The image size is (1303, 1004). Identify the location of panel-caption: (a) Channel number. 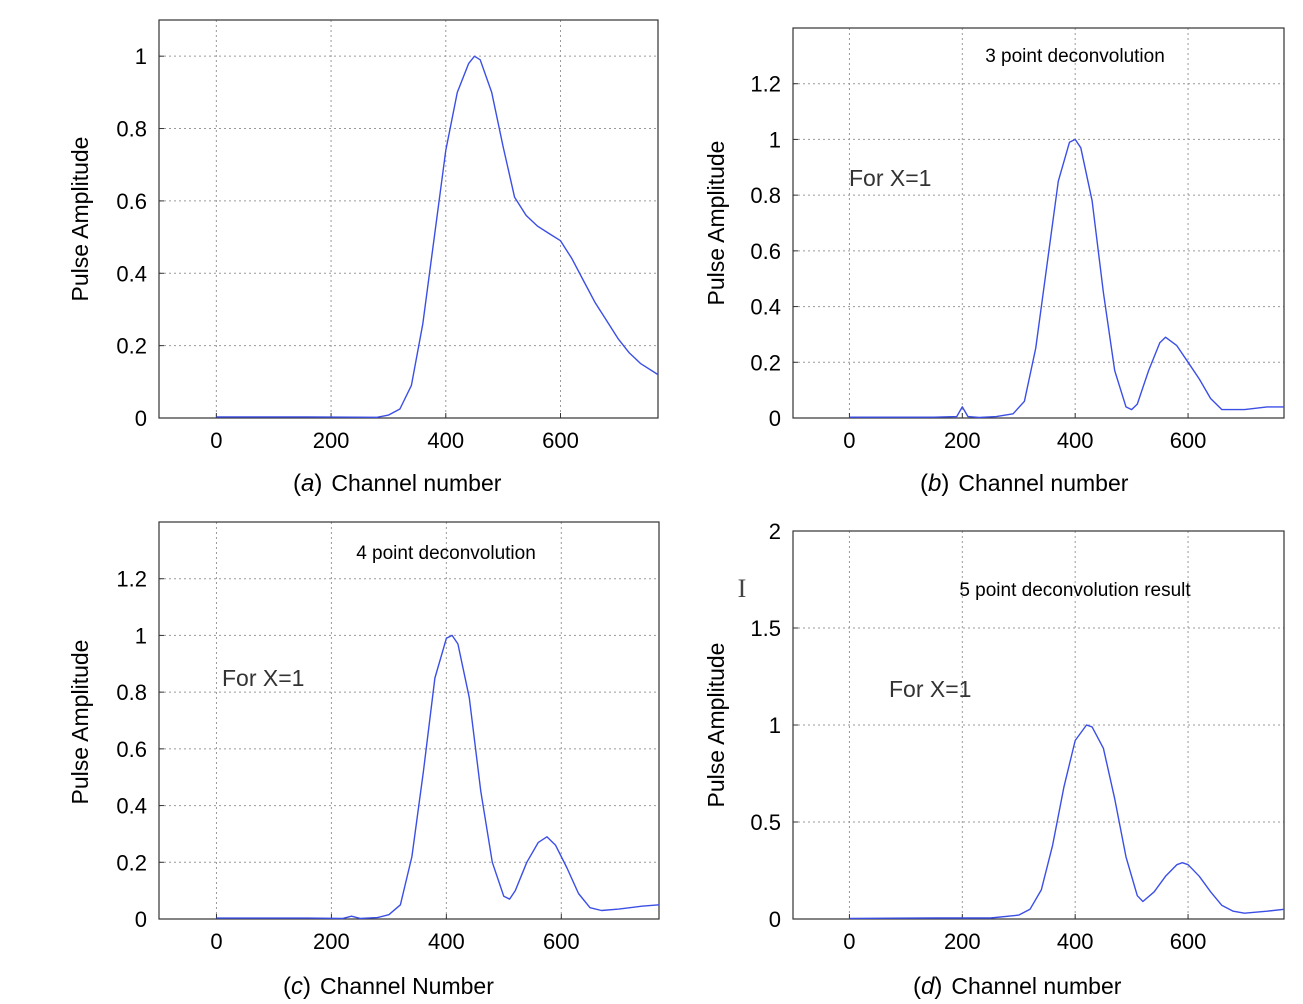
(397, 483).